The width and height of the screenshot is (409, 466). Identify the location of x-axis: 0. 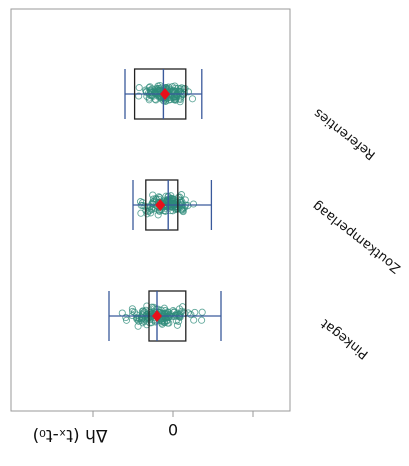
(173, 425).